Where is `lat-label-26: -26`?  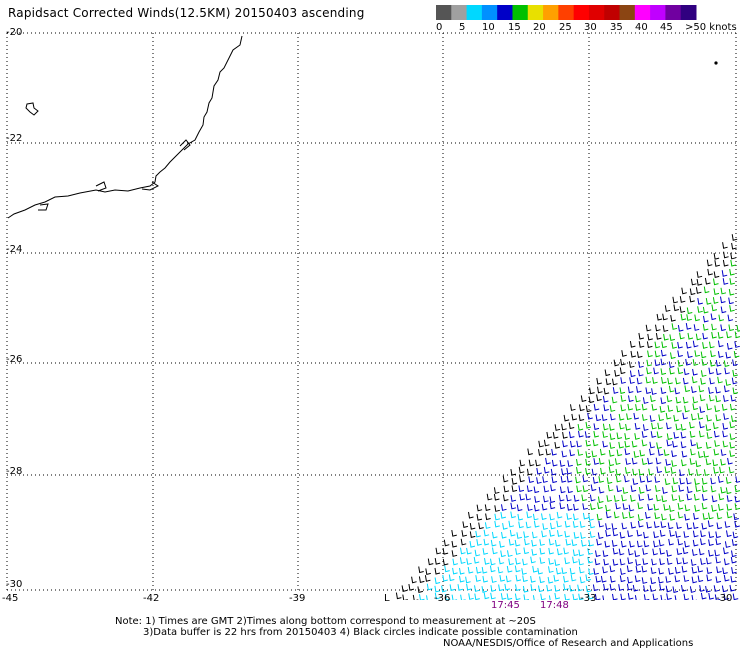
lat-label-26: -26 is located at coordinates (14, 359).